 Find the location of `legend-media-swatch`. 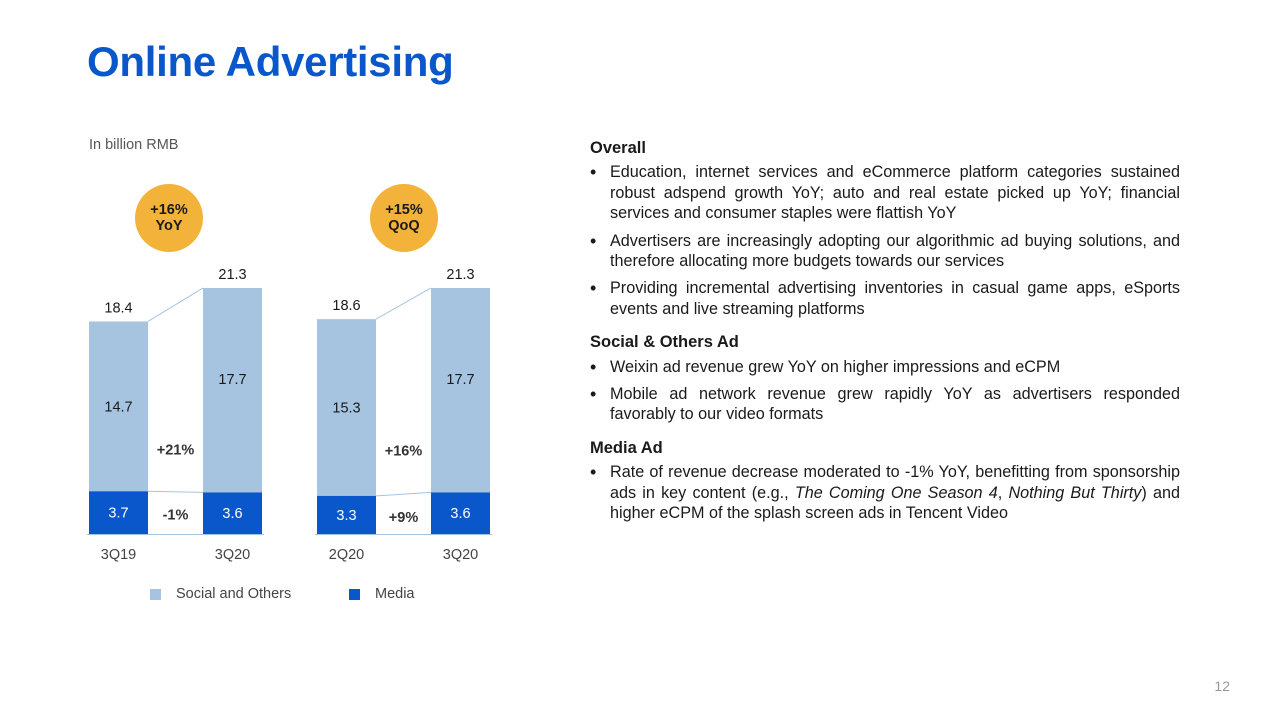

legend-media-swatch is located at coordinates (354, 594).